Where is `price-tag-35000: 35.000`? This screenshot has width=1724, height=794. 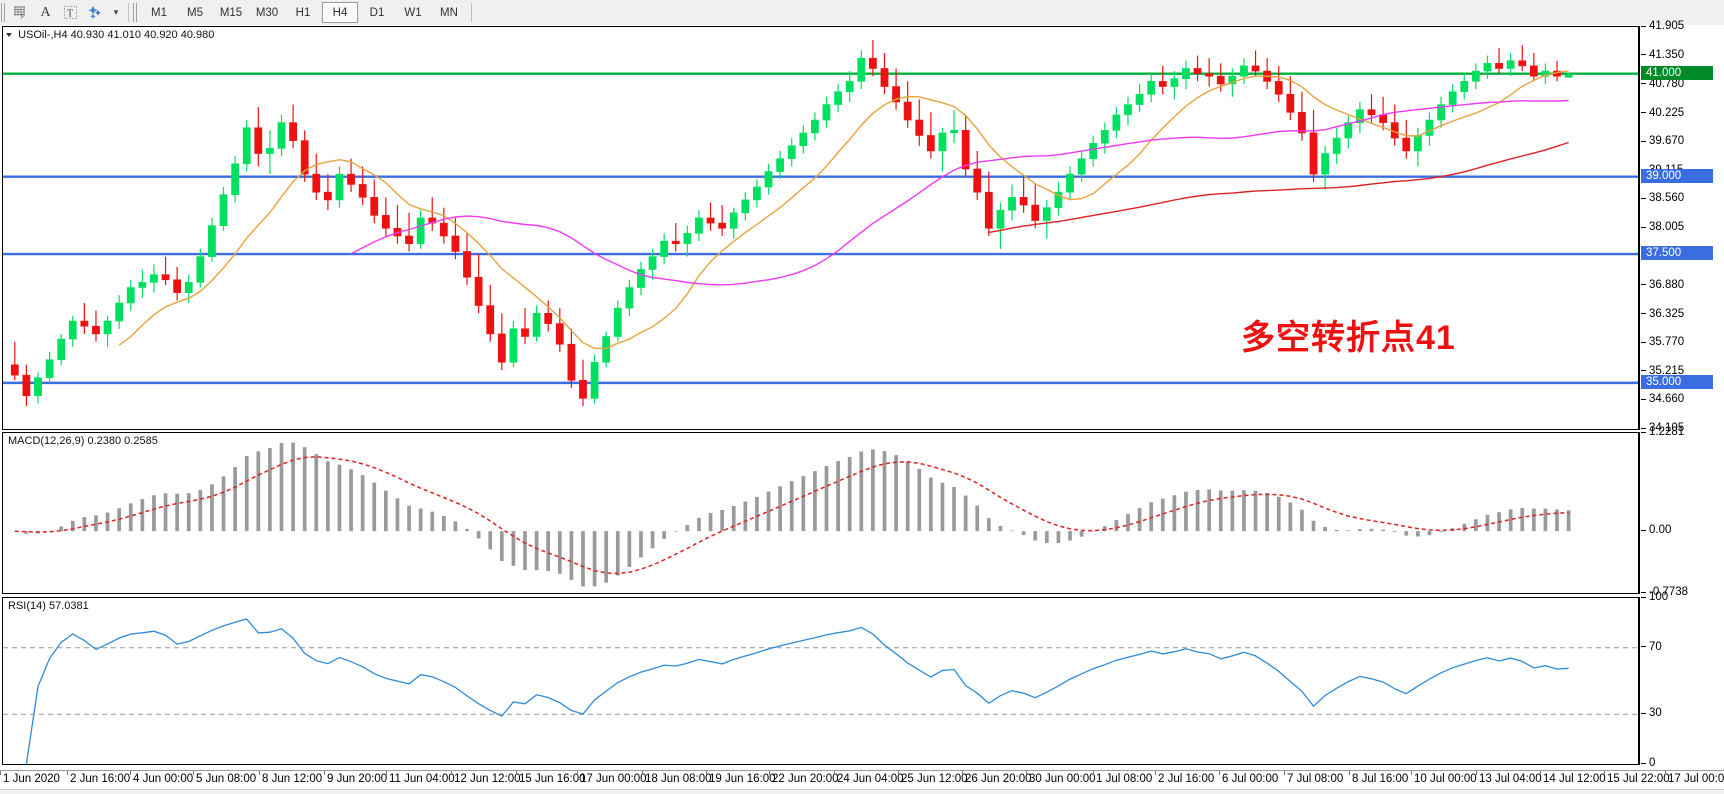
price-tag-35000: 35.000 is located at coordinates (1677, 381).